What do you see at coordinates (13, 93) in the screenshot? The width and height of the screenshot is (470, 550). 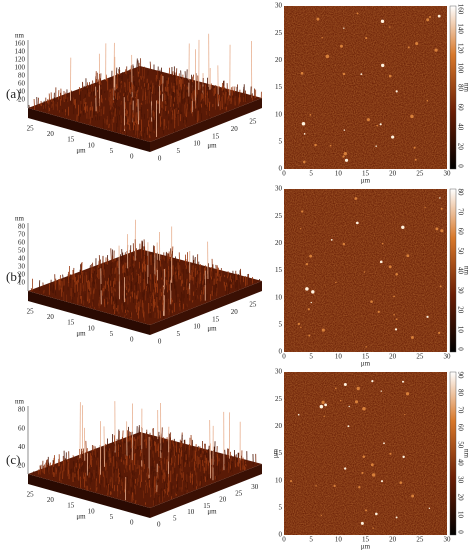 I see `panel-label: (a)` at bounding box center [13, 93].